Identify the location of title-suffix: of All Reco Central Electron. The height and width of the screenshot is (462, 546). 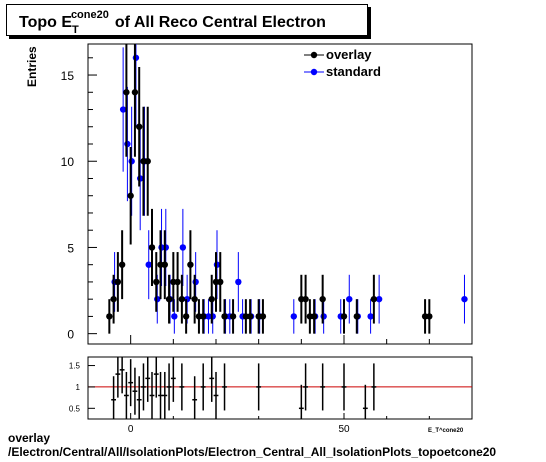
(220, 22).